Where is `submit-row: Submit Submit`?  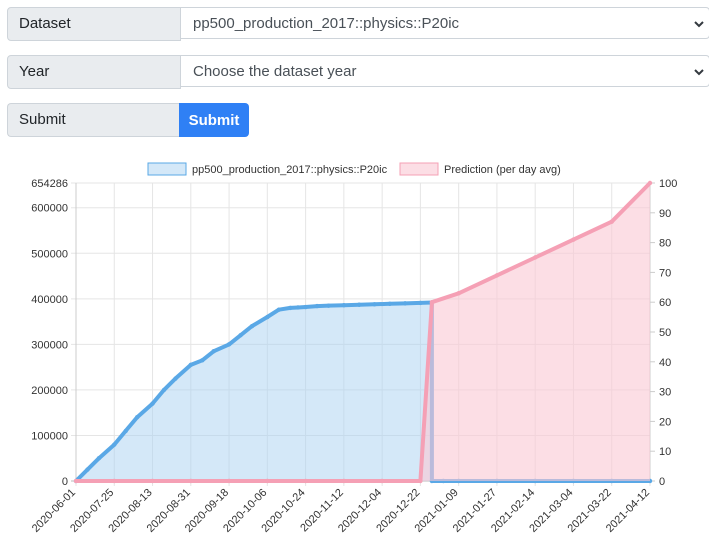 submit-row: Submit Submit is located at coordinates (128, 120).